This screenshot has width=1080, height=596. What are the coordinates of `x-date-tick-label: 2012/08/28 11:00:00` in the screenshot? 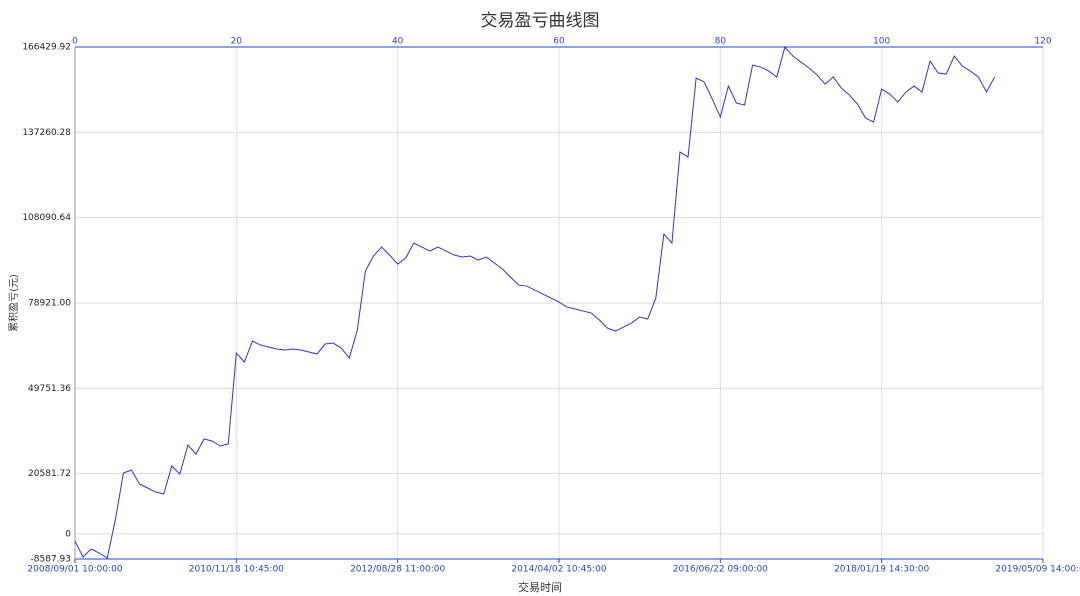 It's located at (397, 570).